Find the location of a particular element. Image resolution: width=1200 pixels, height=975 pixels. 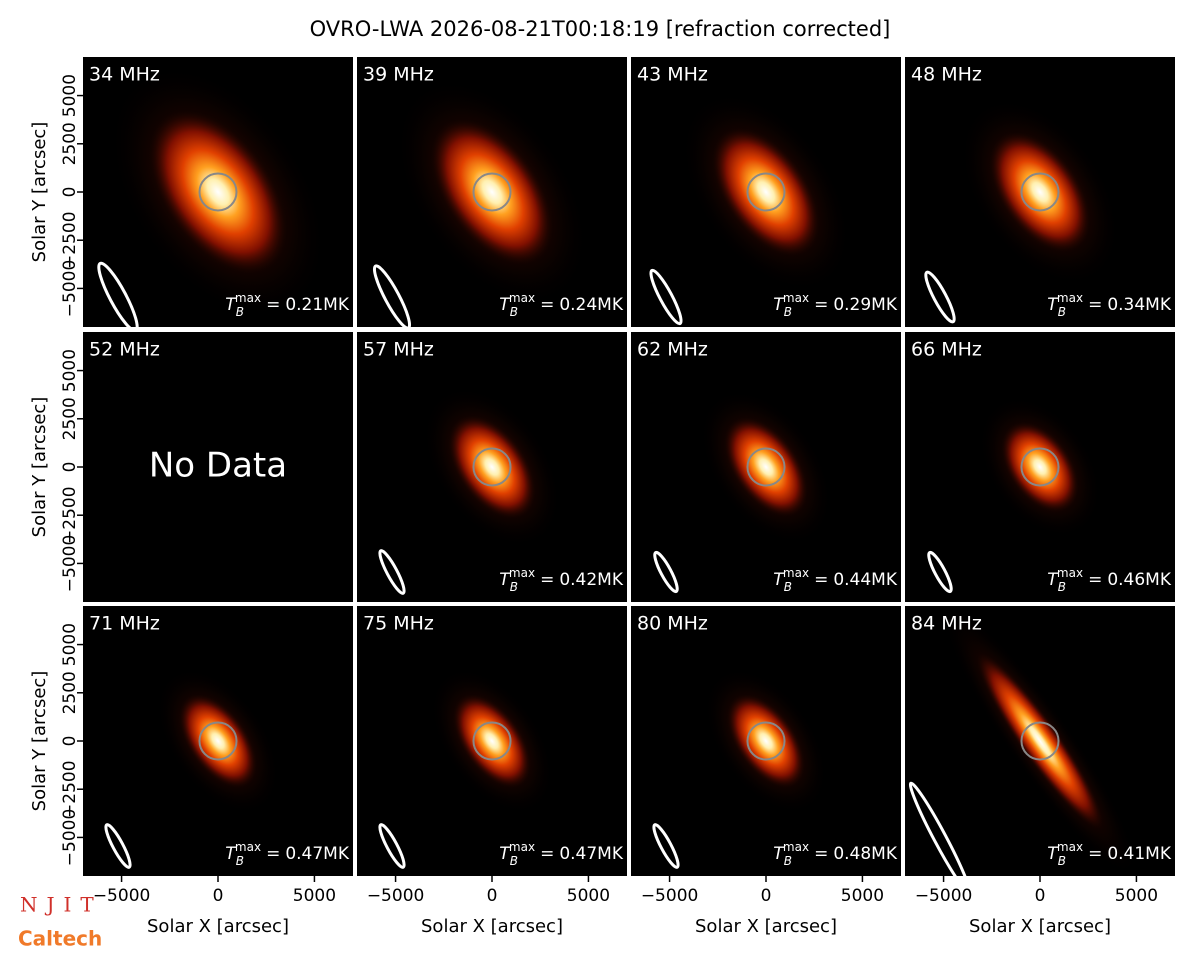

tb-value: 0.29MK is located at coordinates (865, 305).